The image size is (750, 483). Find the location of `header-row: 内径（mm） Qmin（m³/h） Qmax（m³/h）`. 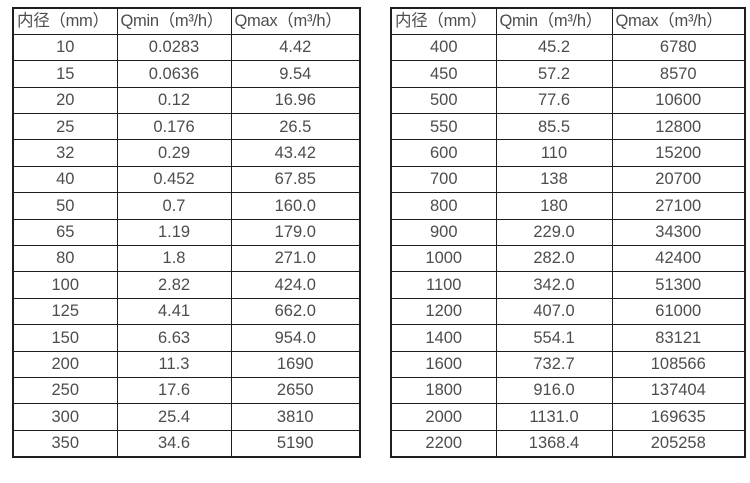

header-row: 内径（mm） Qmin（m³/h） Qmax（m³/h） is located at coordinates (568, 21).